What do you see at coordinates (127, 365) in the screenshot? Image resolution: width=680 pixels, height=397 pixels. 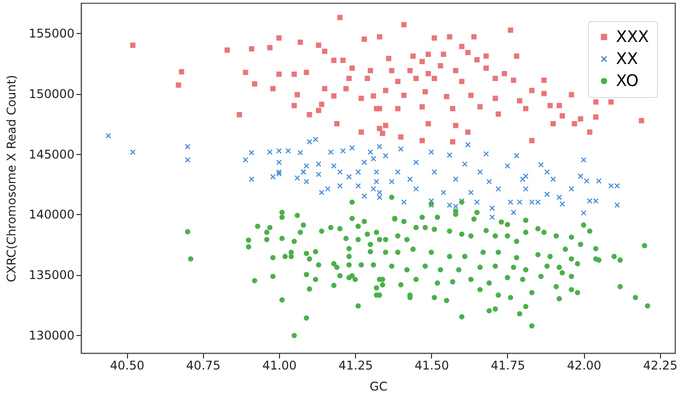 I see `x-tick-label: 40.50` at bounding box center [127, 365].